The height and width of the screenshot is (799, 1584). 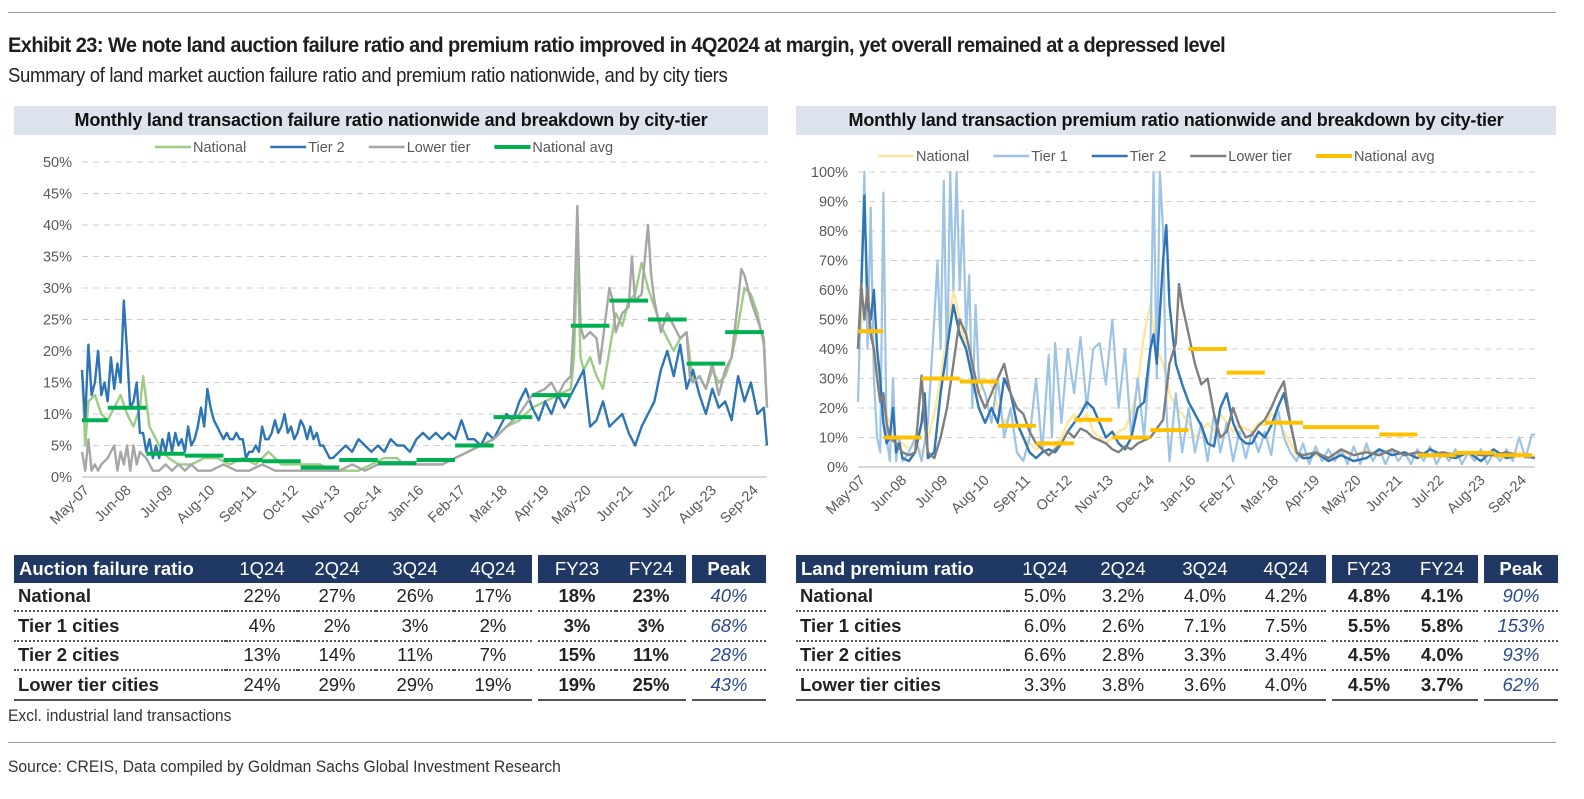 What do you see at coordinates (1205, 685) in the screenshot?
I see `quarter-value: 3.6%` at bounding box center [1205, 685].